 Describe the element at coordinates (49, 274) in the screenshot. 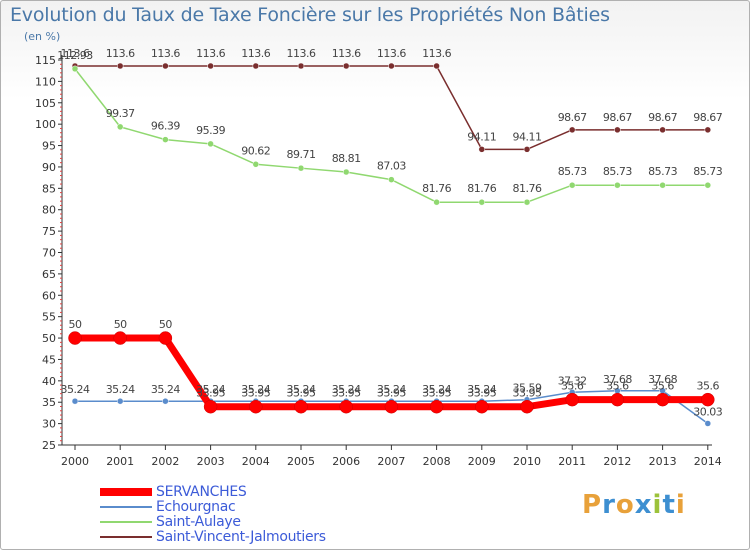

I see `y-tick-label: 65` at that location.